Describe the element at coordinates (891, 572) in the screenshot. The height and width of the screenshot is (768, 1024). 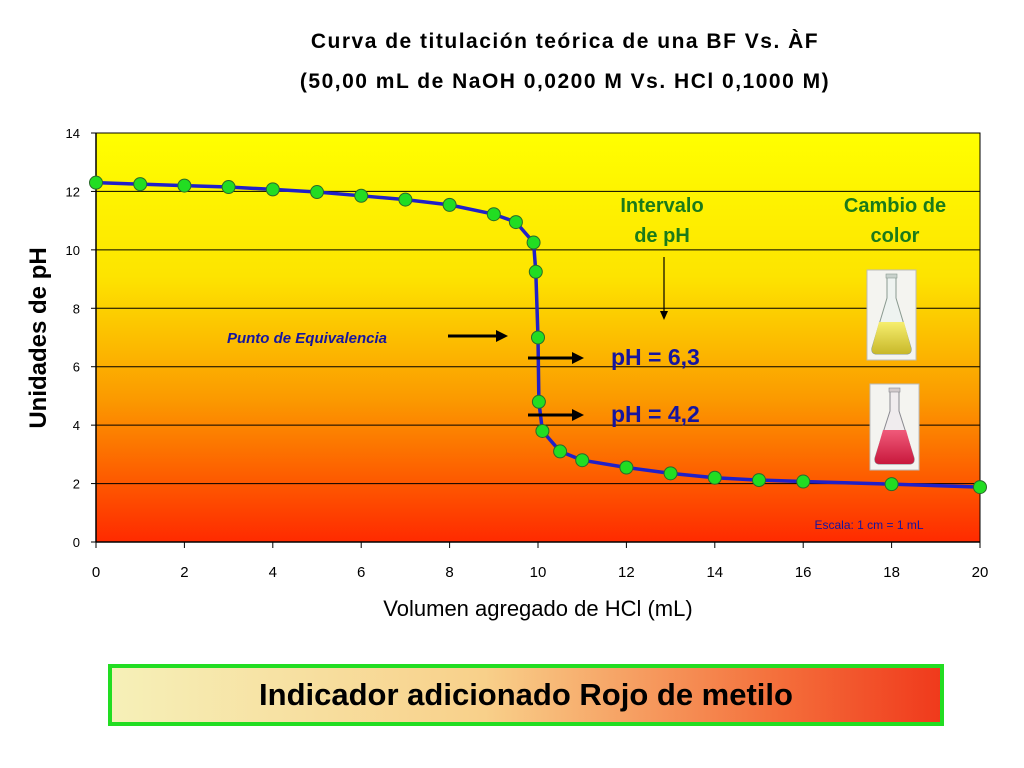
I see `x-tick-label: 18` at that location.